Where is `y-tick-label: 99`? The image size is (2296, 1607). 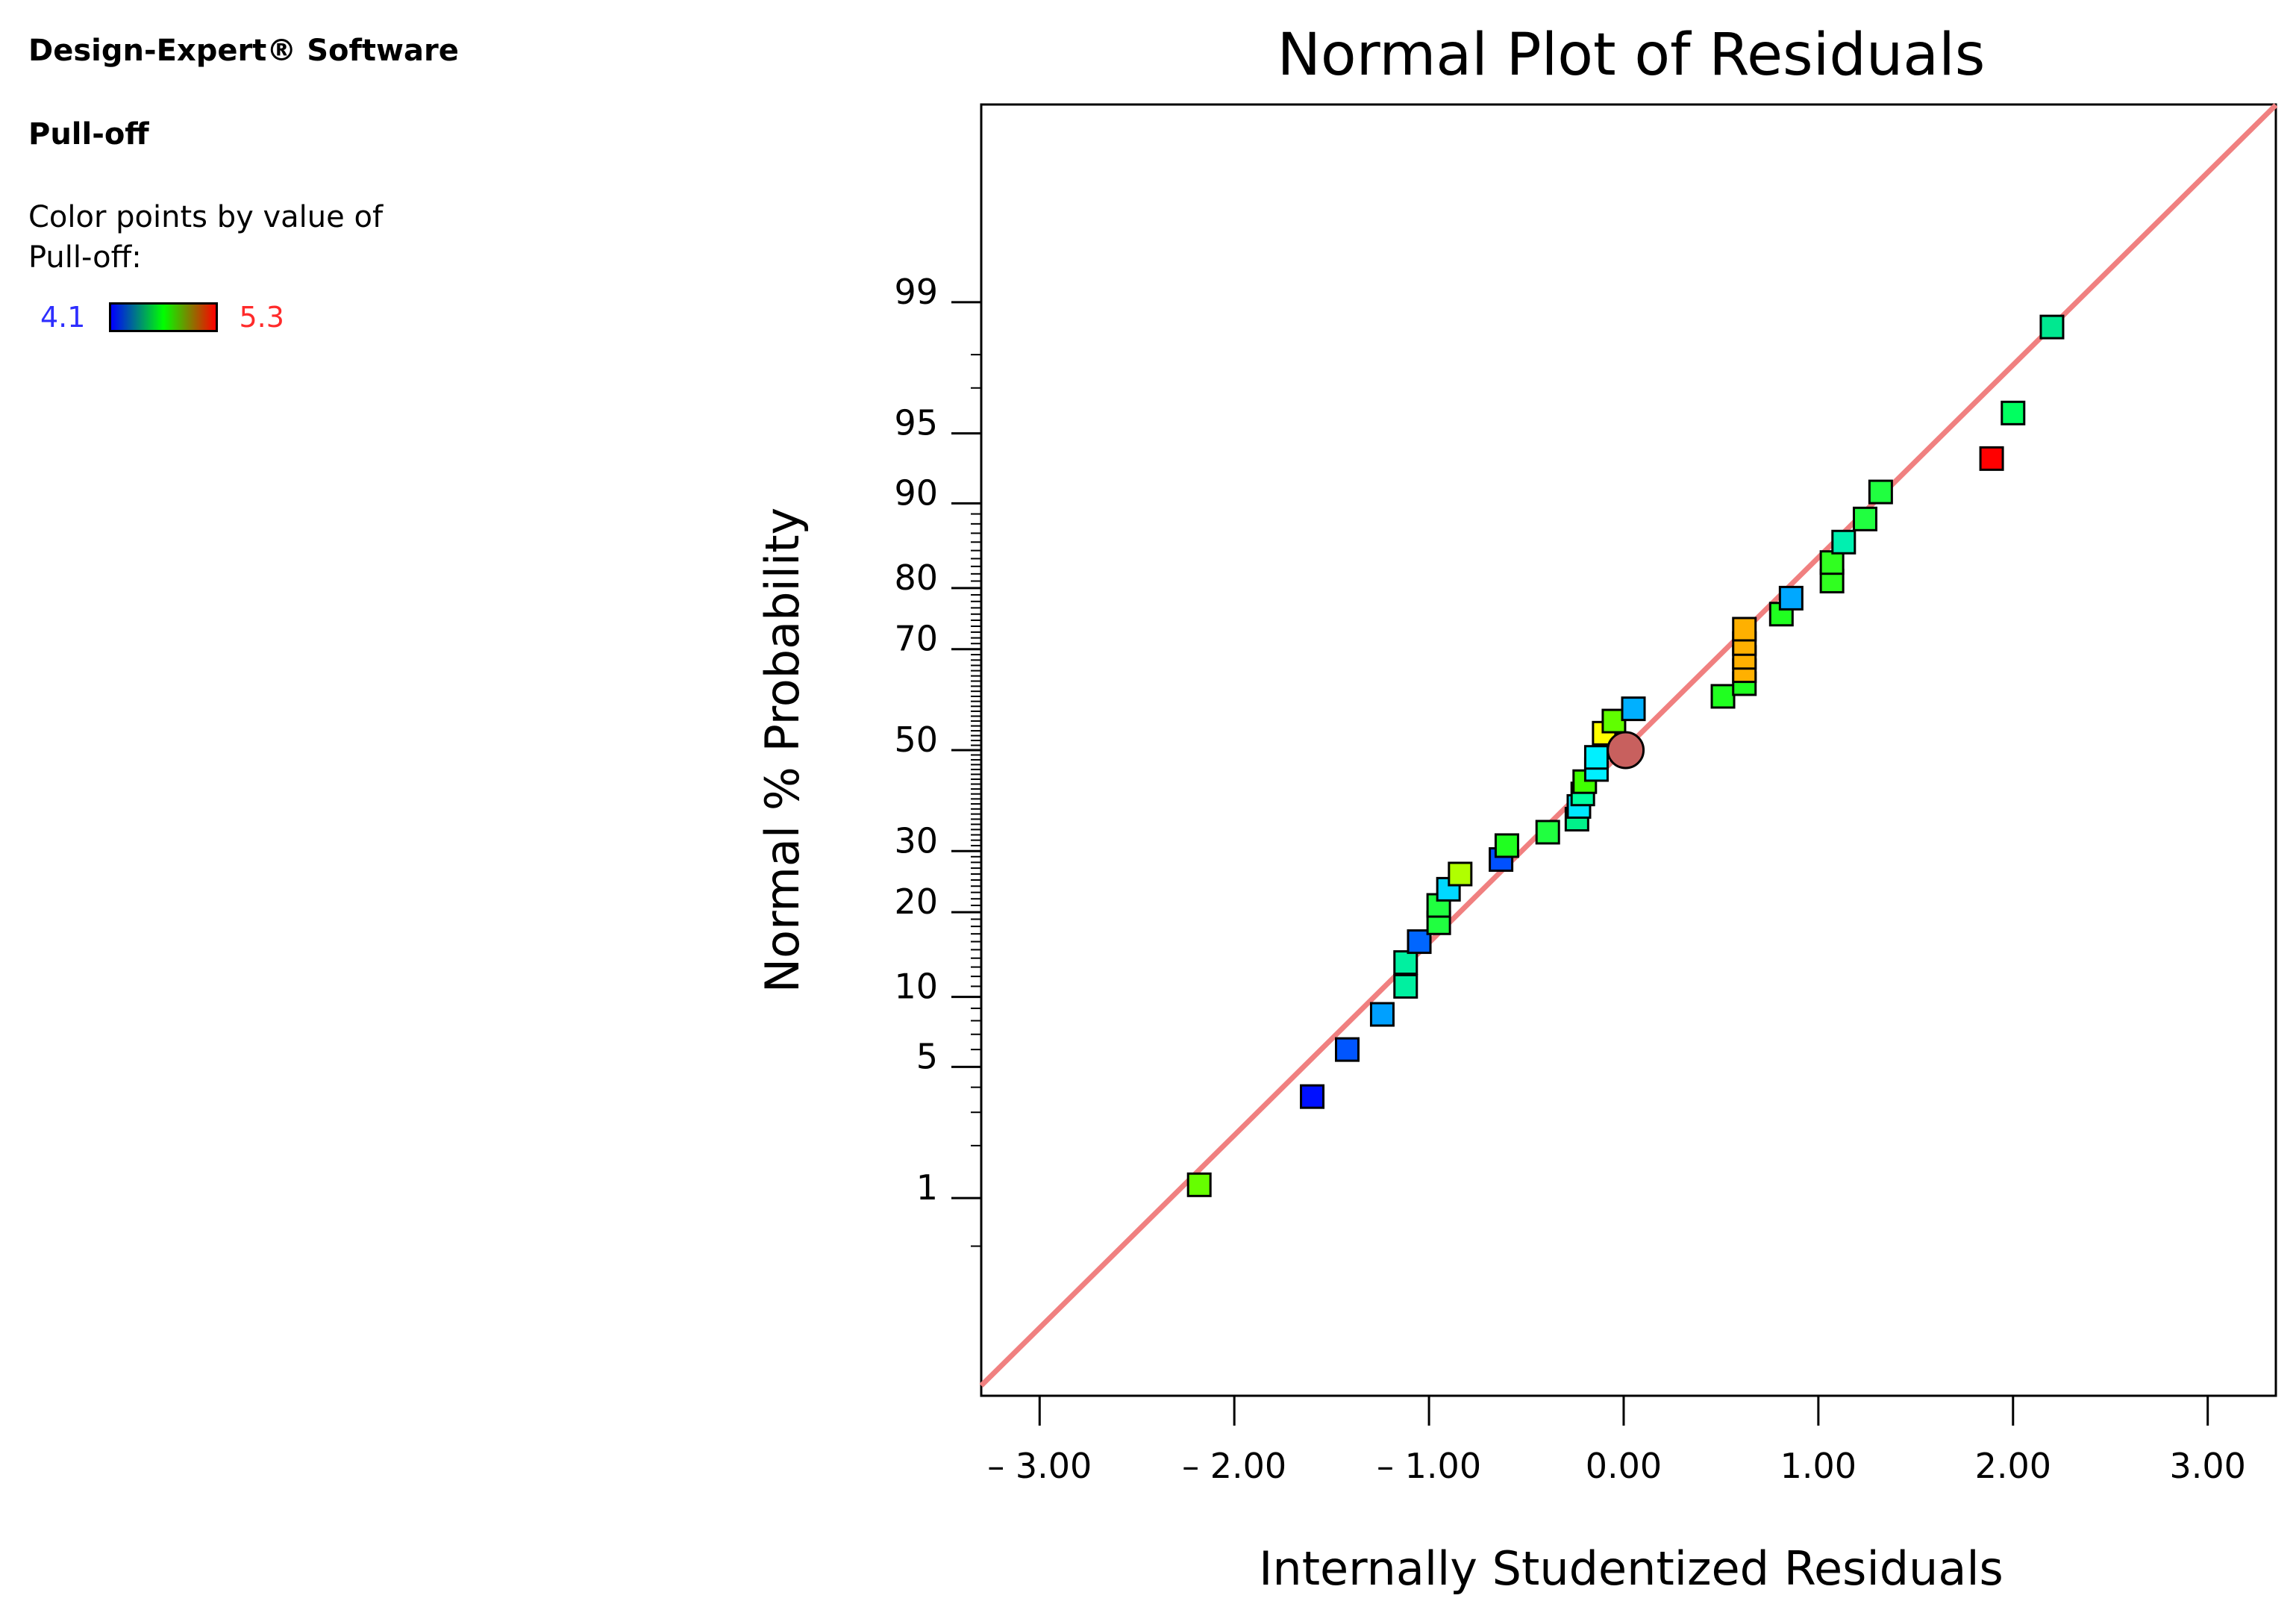 y-tick-label: 99 is located at coordinates (916, 292).